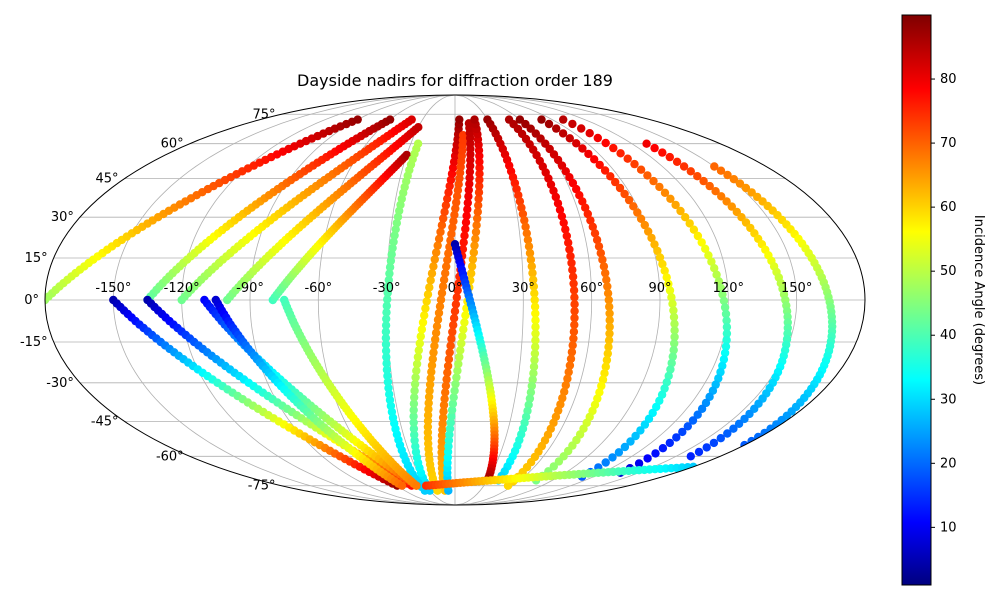 This screenshot has width=1000, height=600. Describe the element at coordinates (172, 144) in the screenshot. I see `latitude-tick-label: 60°` at that location.